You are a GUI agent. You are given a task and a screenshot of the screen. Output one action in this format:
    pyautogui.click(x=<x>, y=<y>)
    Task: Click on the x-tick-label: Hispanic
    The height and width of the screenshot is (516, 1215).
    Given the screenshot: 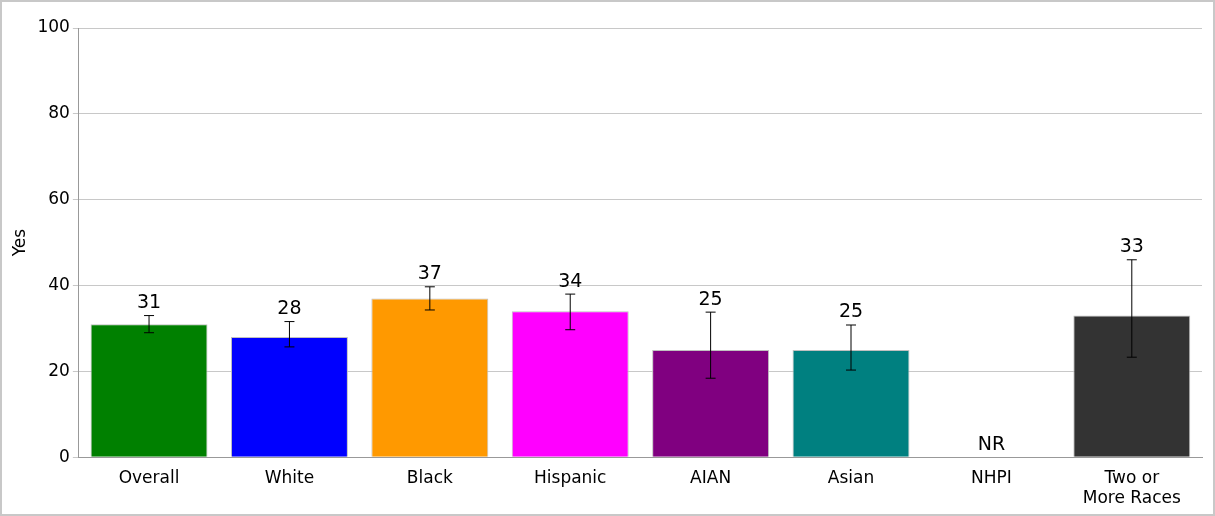 What is the action you would take?
    pyautogui.click(x=570, y=476)
    